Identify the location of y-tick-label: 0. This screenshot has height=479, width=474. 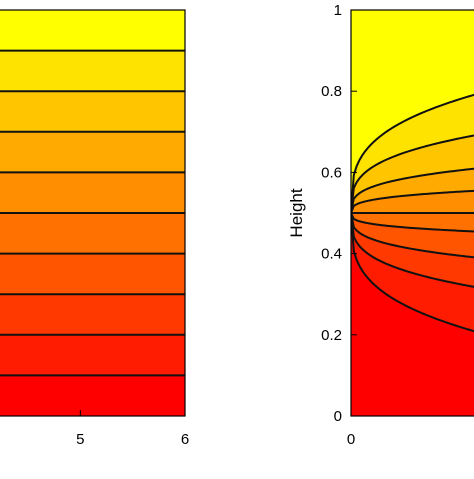
(338, 416).